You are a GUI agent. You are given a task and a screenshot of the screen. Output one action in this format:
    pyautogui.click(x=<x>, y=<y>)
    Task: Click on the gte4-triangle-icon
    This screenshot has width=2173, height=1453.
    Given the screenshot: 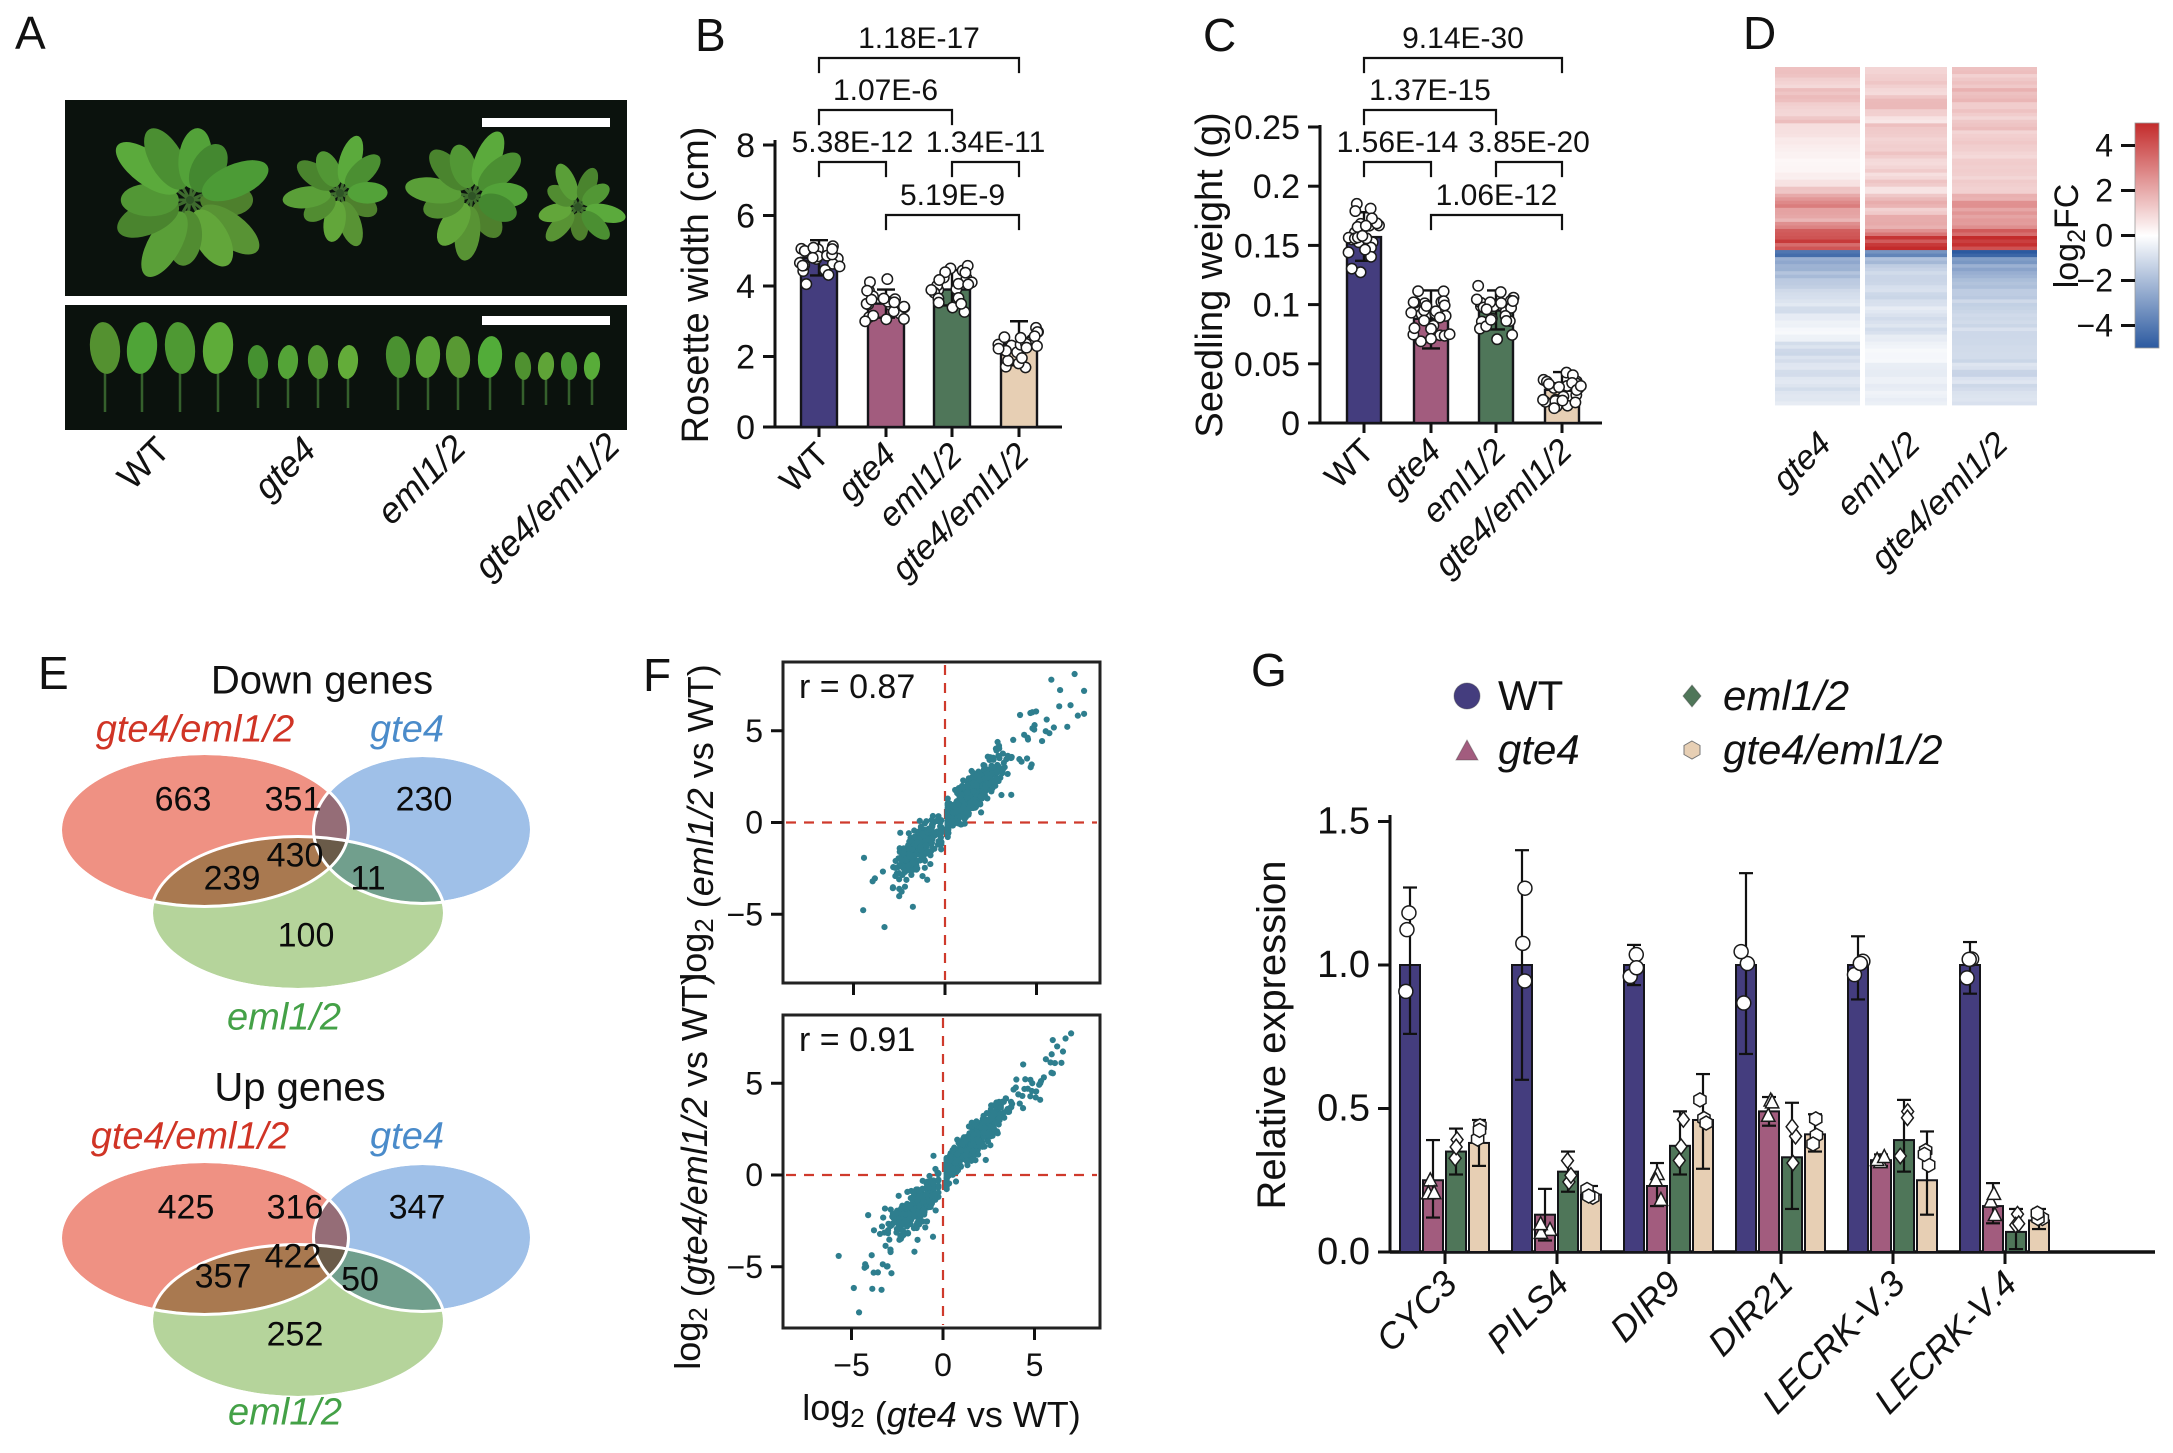 What is the action you would take?
    pyautogui.click(x=1467, y=749)
    